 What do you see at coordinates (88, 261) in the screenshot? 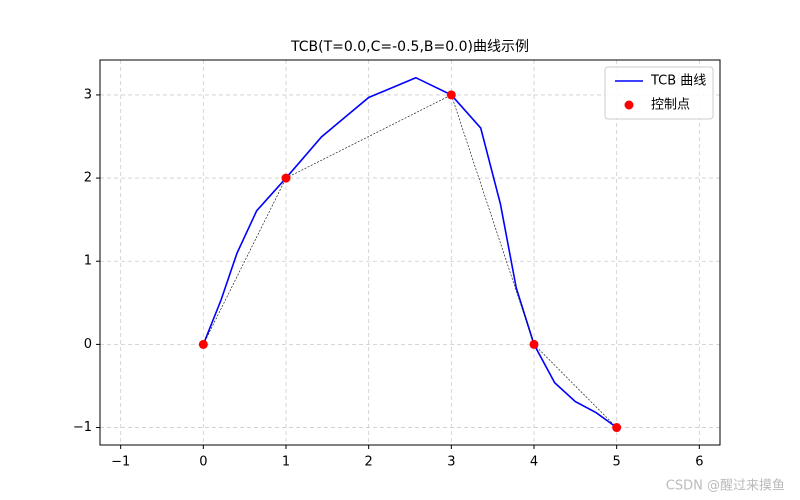
I see `y-tick-label: 1` at bounding box center [88, 261].